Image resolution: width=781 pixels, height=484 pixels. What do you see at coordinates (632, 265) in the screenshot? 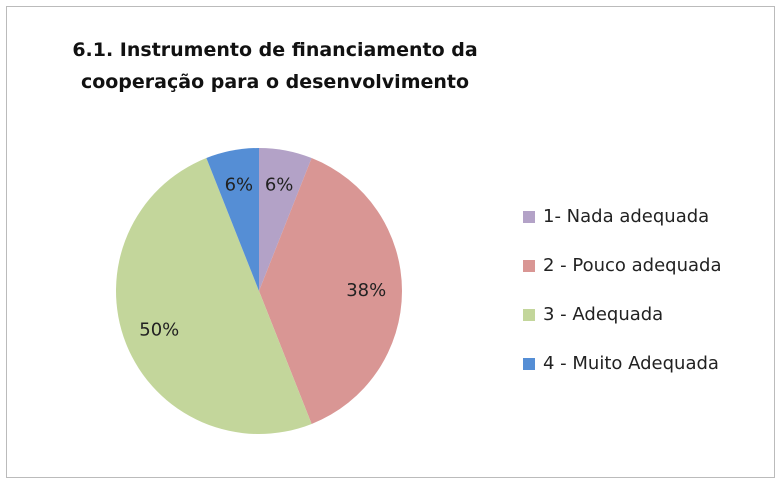
I see `legend-label: 2 - Pouco adequada` at bounding box center [632, 265].